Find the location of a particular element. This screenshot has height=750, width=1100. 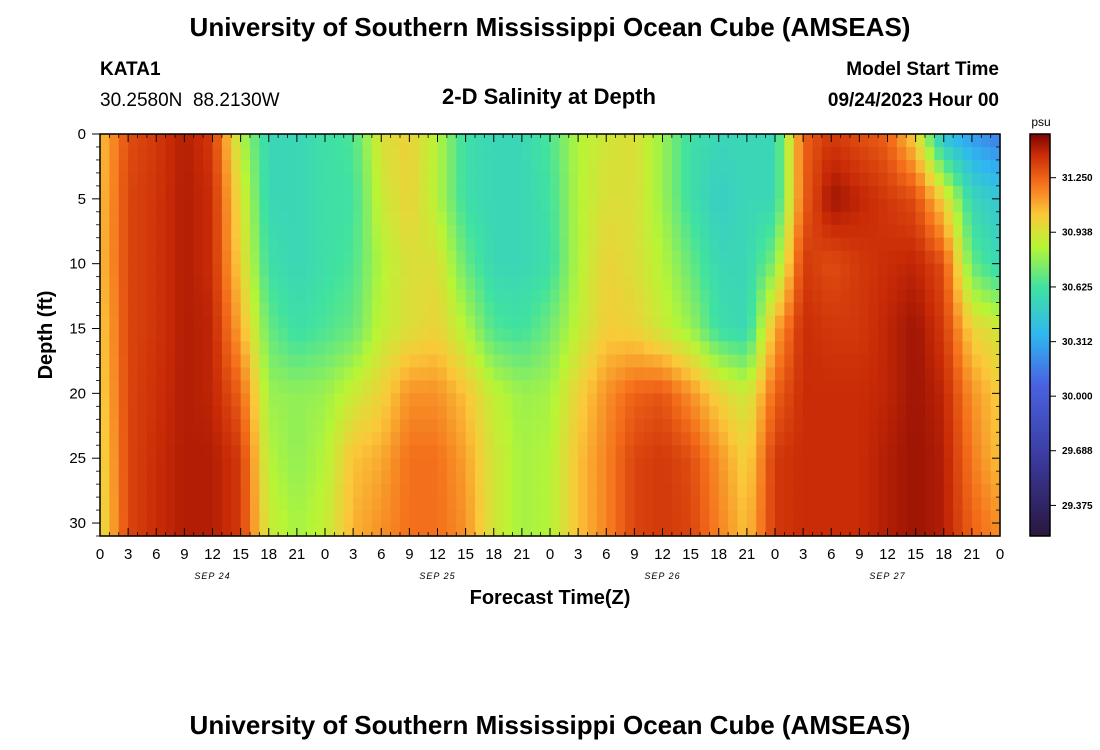

y-tick-label: 25 is located at coordinates (77, 458).